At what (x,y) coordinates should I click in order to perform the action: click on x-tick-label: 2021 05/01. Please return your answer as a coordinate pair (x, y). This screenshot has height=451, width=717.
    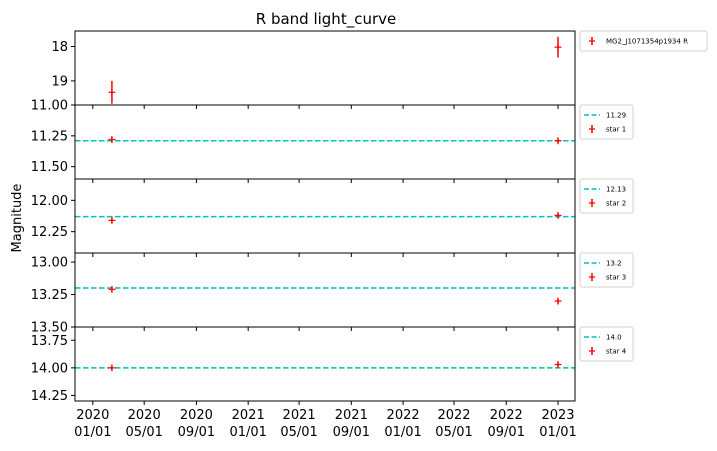
    Looking at the image, I should click on (298, 424).